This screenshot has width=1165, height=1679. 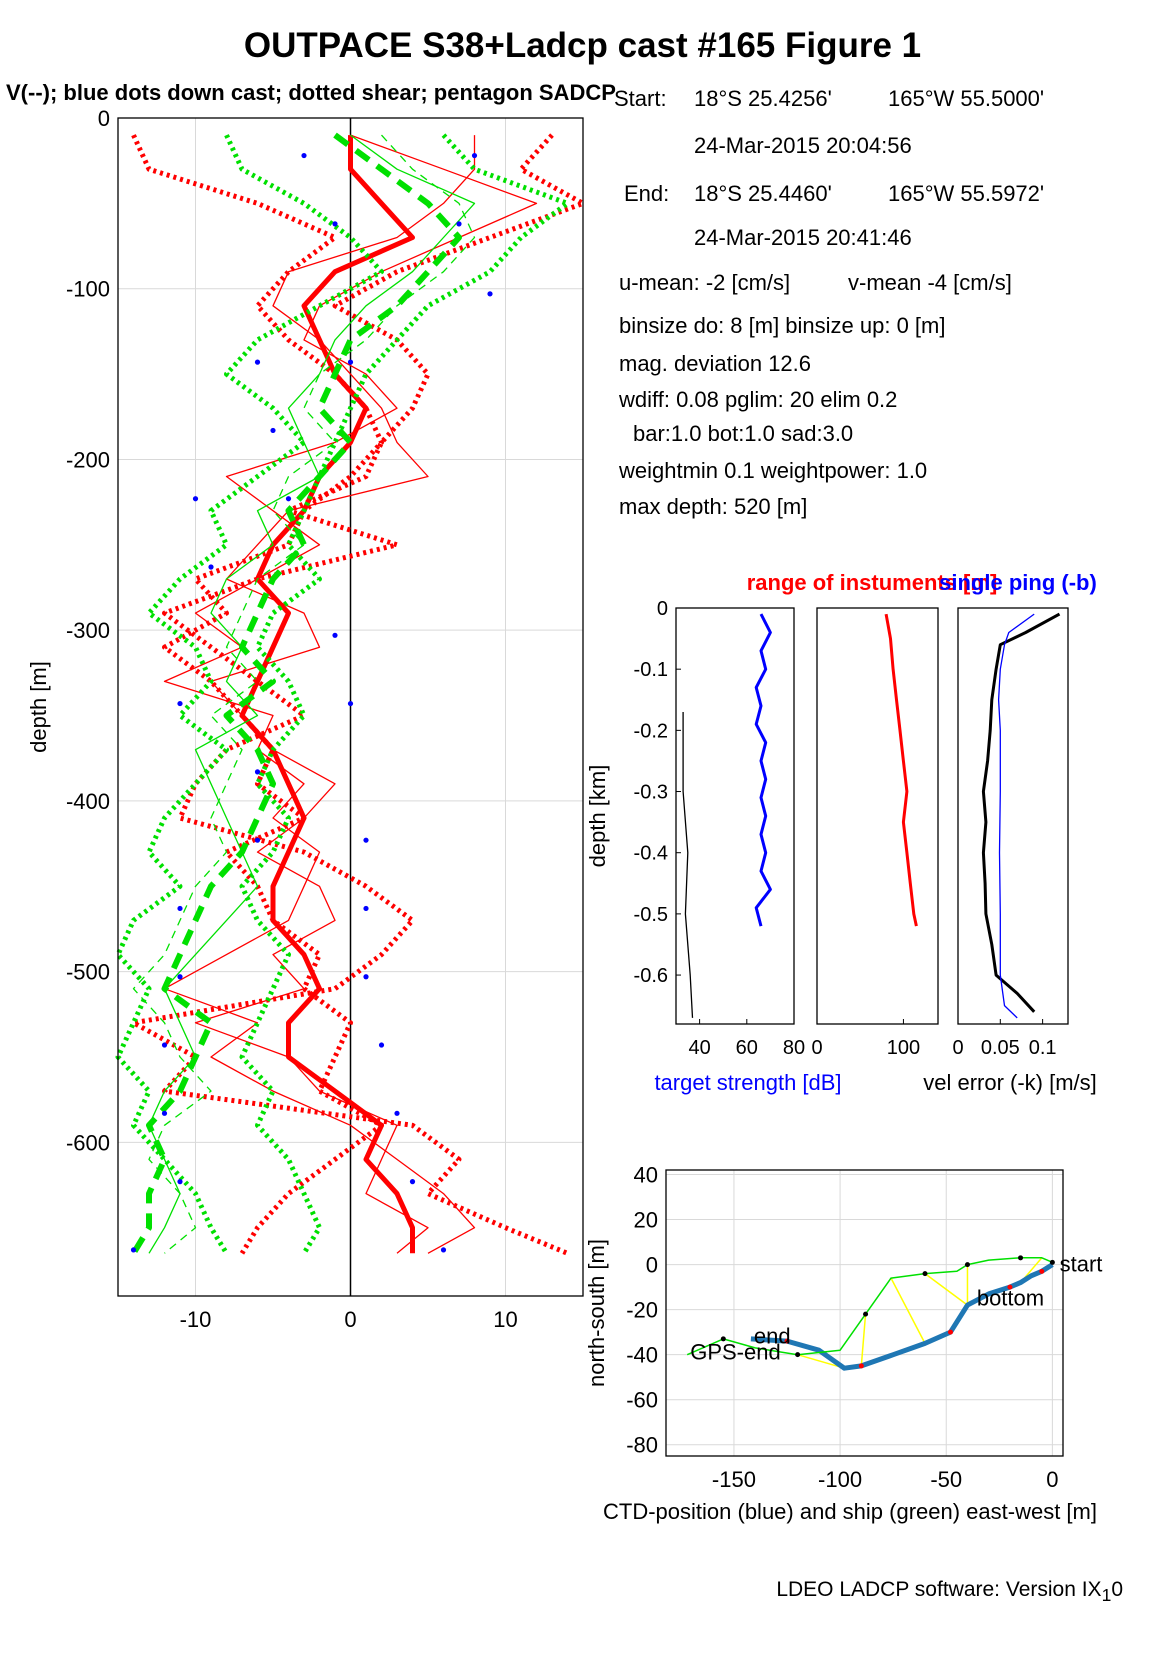 What do you see at coordinates (350, 1319) in the screenshot?
I see `velocity-xtick-label: 0` at bounding box center [350, 1319].